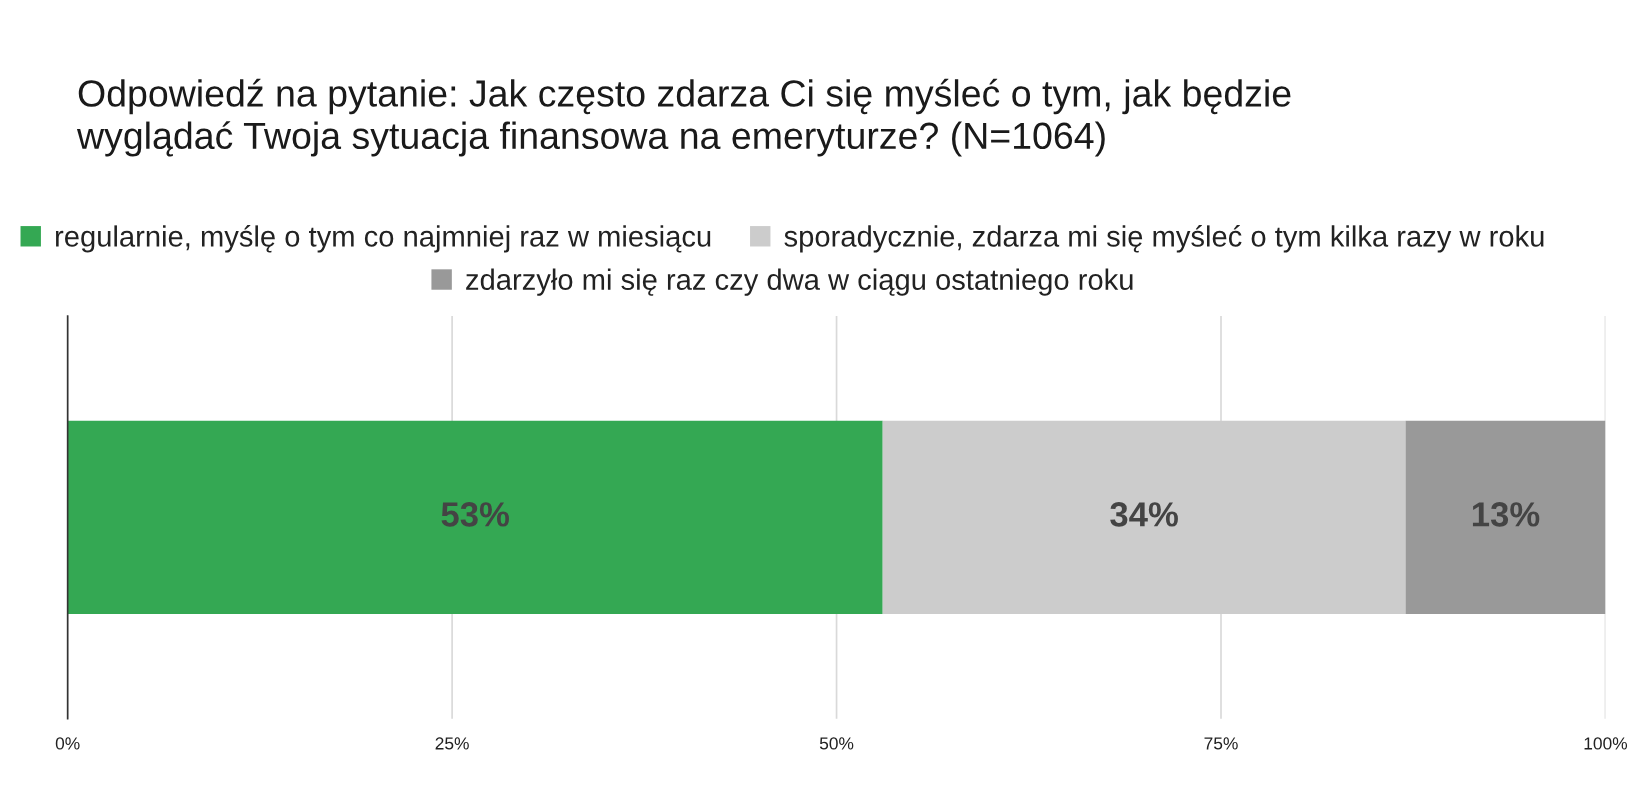  I want to click on x-tick-label: 100%, so click(1606, 743).